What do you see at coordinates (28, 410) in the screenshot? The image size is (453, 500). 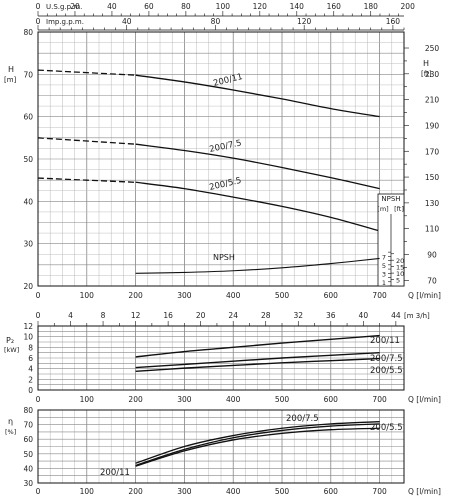 I see `eff-y-tick-label: 80` at bounding box center [28, 410].